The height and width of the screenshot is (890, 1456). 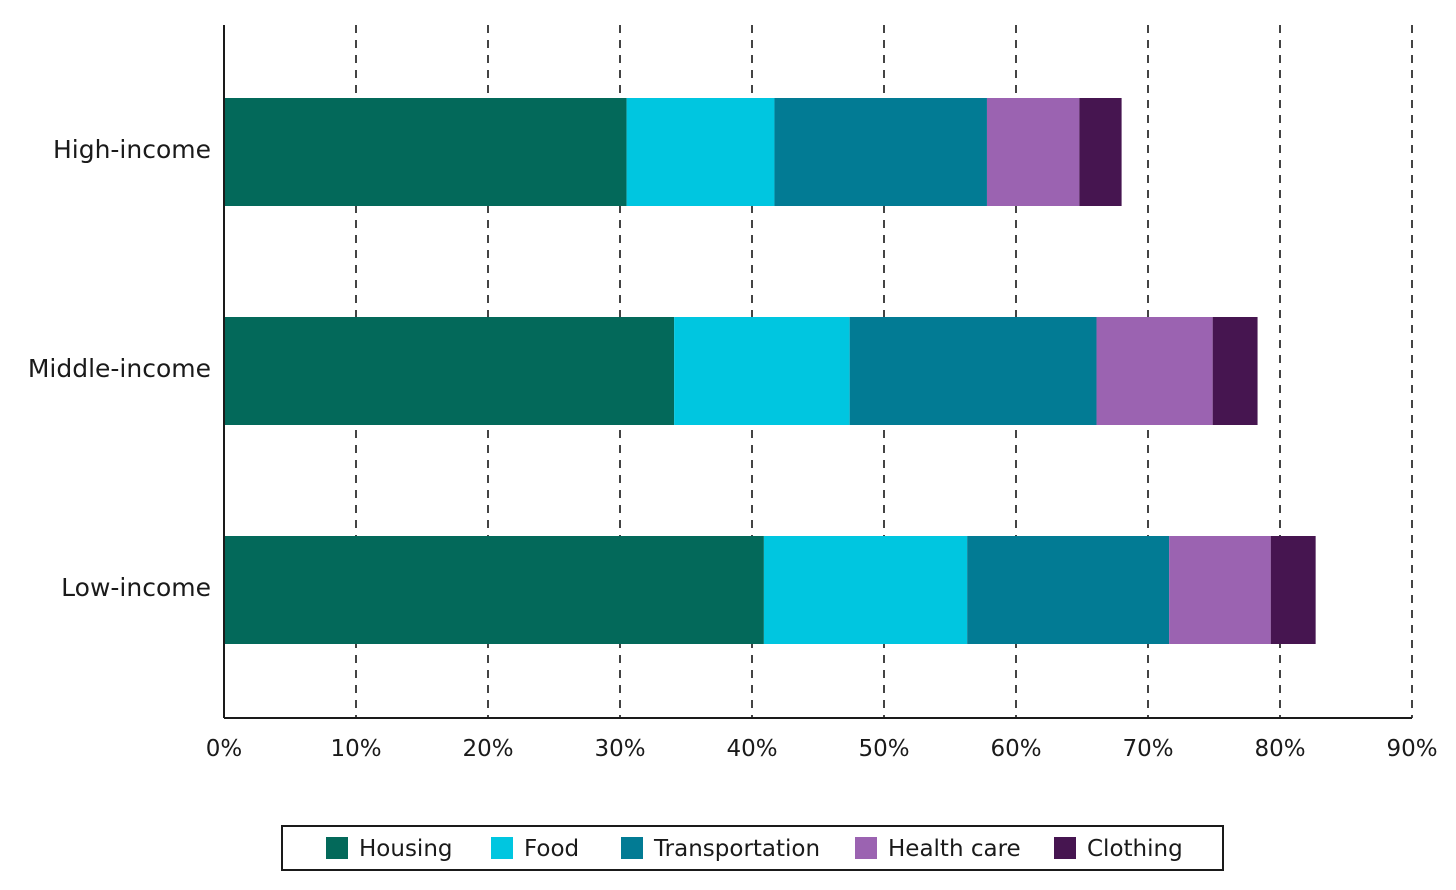 I want to click on category-label: High-income, so click(x=132, y=149).